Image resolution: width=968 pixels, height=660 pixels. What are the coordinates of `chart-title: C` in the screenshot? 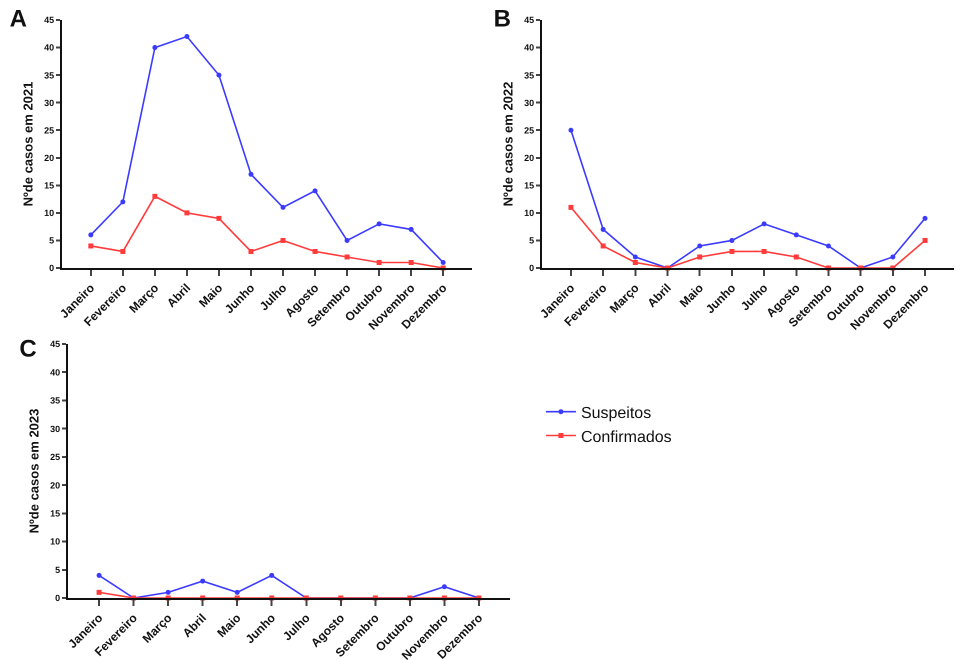 It's located at (28, 349).